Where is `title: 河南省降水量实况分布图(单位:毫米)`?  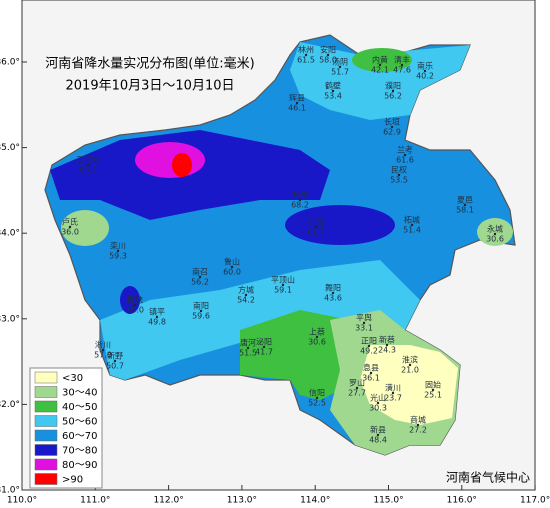
title: 河南省降水量实况分布图(单位:毫米) is located at coordinates (150, 64).